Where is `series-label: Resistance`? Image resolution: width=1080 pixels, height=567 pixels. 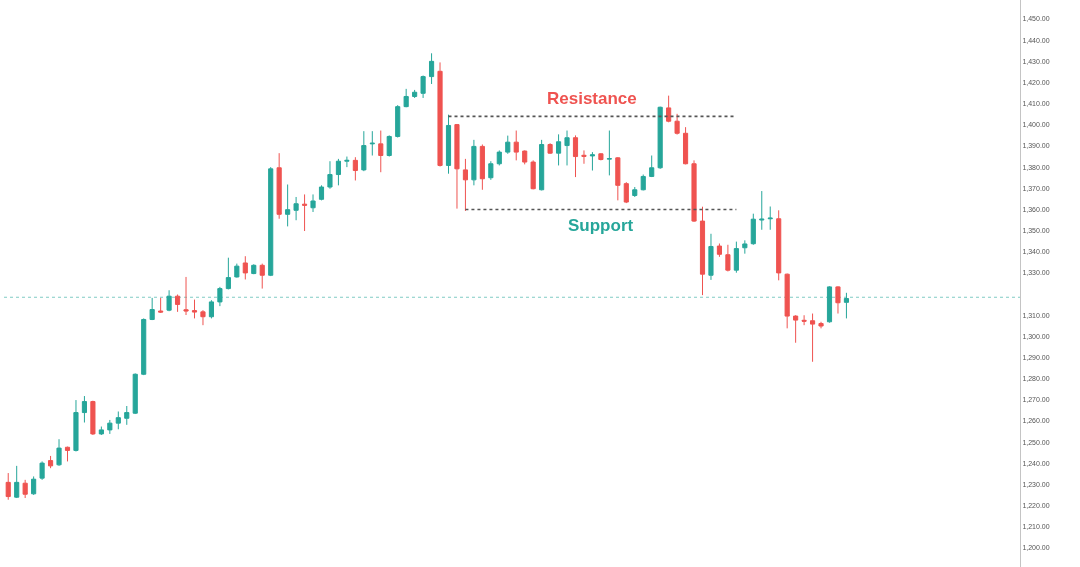 series-label: Resistance is located at coordinates (592, 98).